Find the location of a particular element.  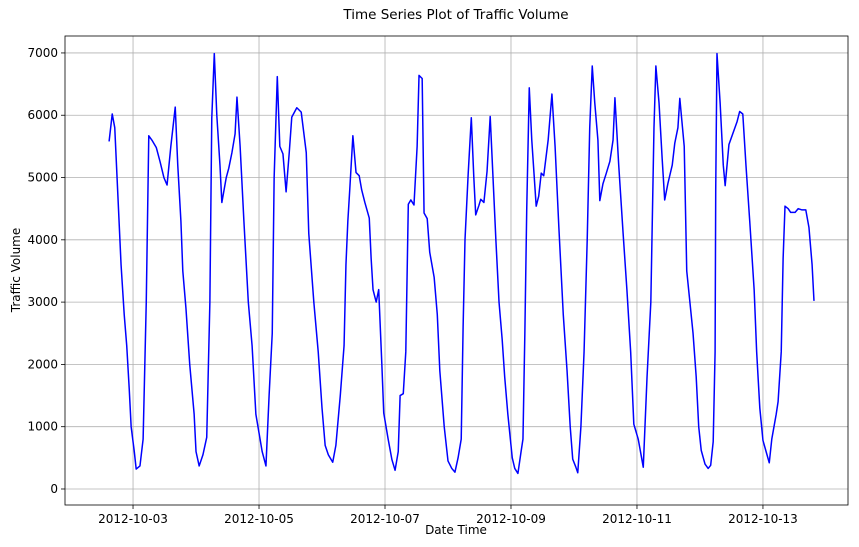

x-axis-label: Date Time is located at coordinates (456, 530).